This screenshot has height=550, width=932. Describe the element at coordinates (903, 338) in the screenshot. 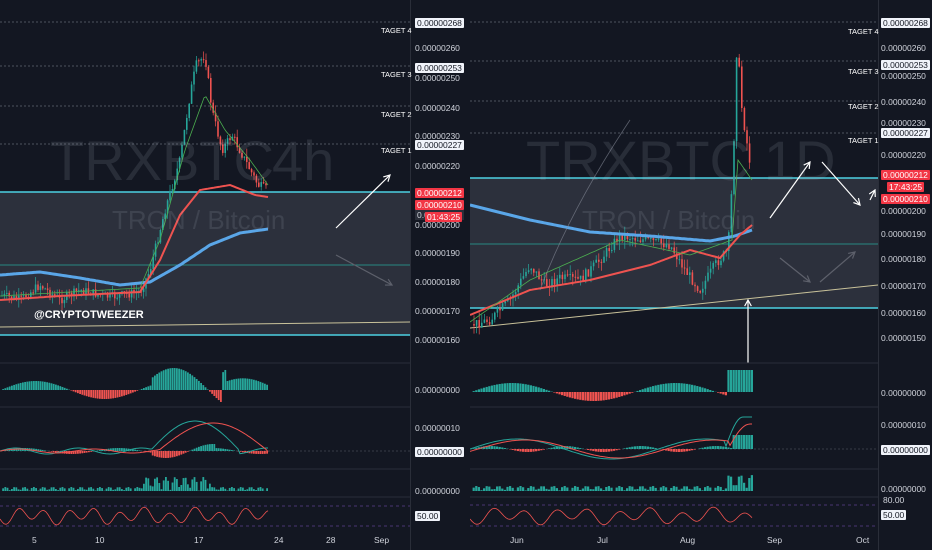

I see `right-tick: 0.00000150` at that location.